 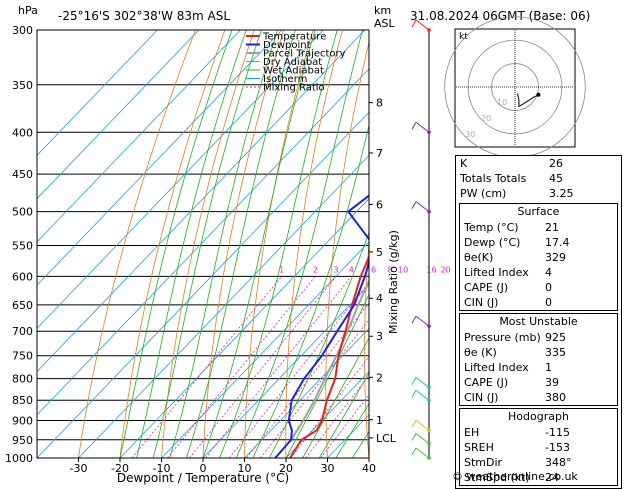 What do you see at coordinates (486, 287) in the screenshot?
I see `surface-label: CAPE (J)` at bounding box center [486, 287].